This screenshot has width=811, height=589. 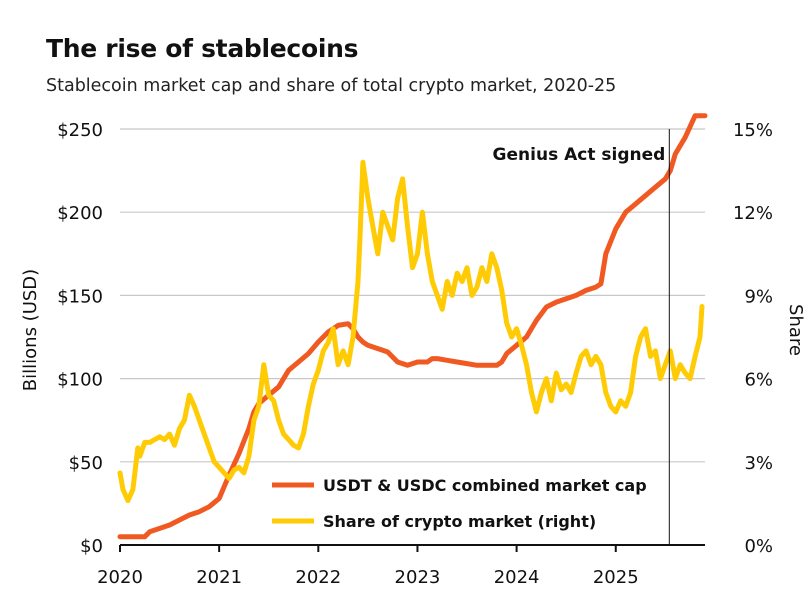 What do you see at coordinates (318, 577) in the screenshot?
I see `x-tick-label: 2022` at bounding box center [318, 577].